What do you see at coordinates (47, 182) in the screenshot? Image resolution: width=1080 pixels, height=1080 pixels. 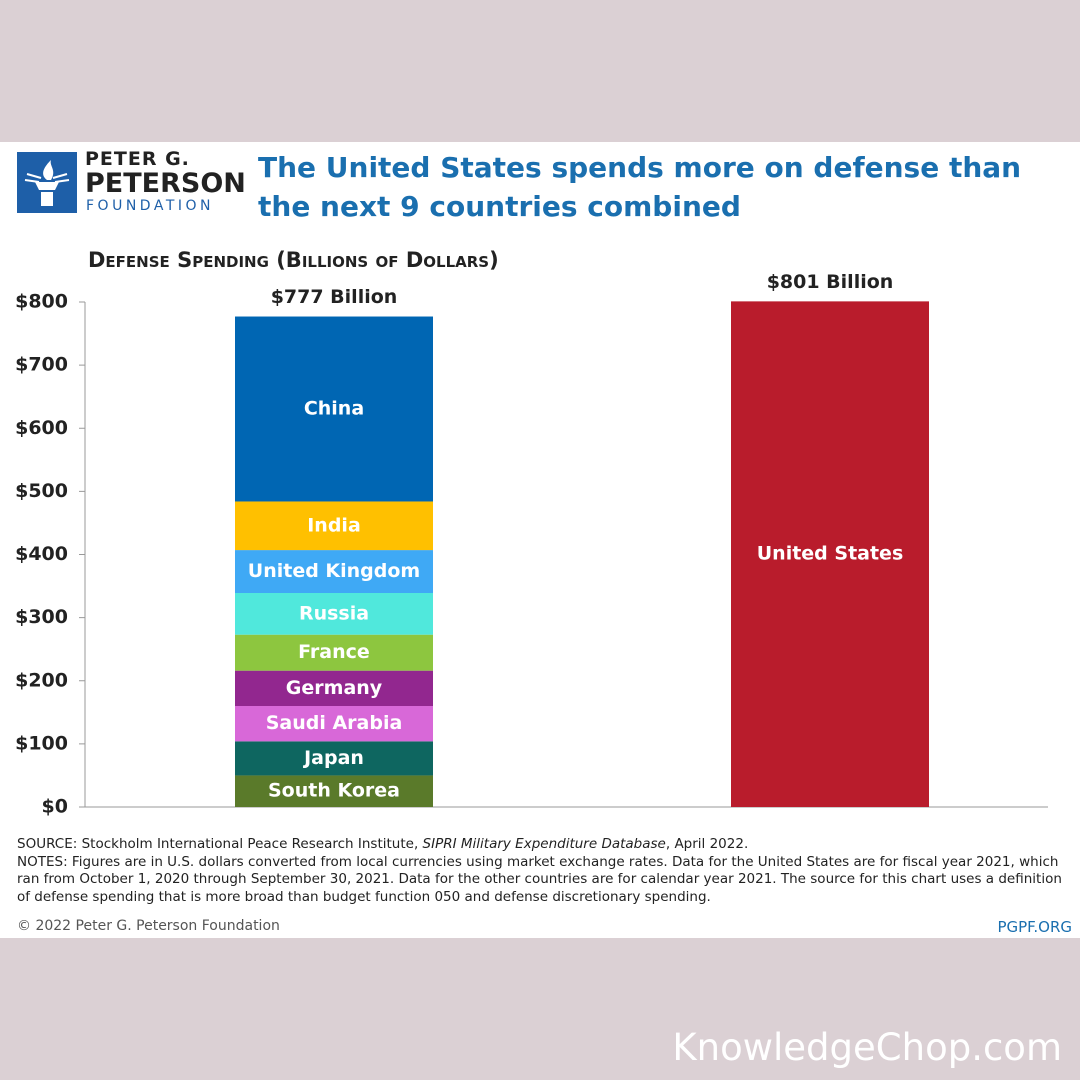 I see `logo-icon` at bounding box center [47, 182].